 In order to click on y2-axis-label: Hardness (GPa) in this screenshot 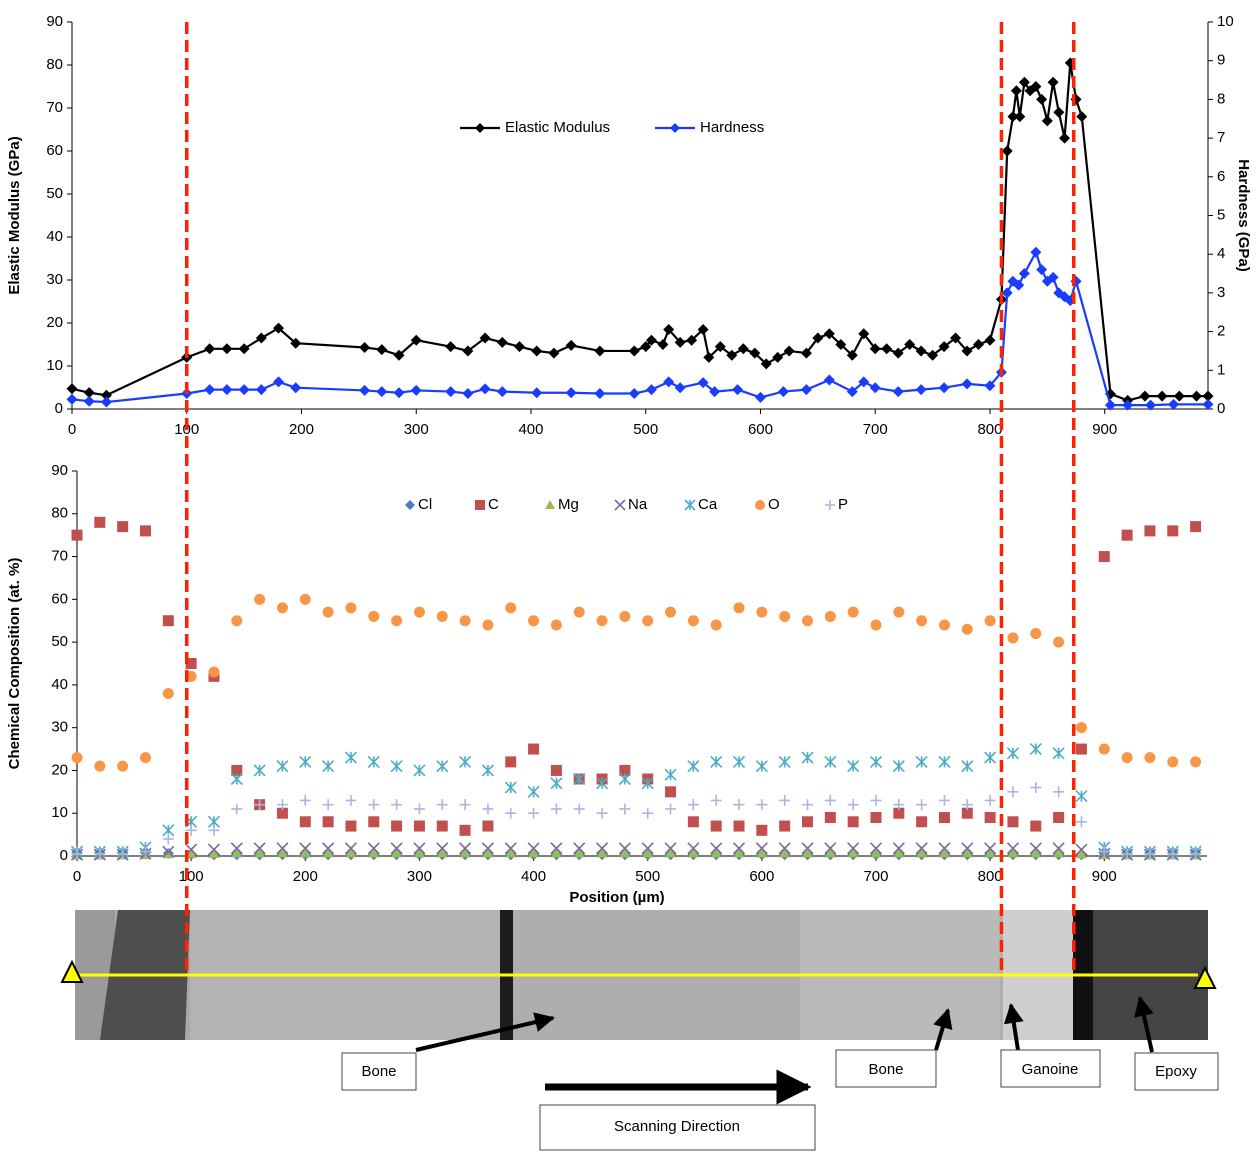, I will do `click(1243, 215)`.